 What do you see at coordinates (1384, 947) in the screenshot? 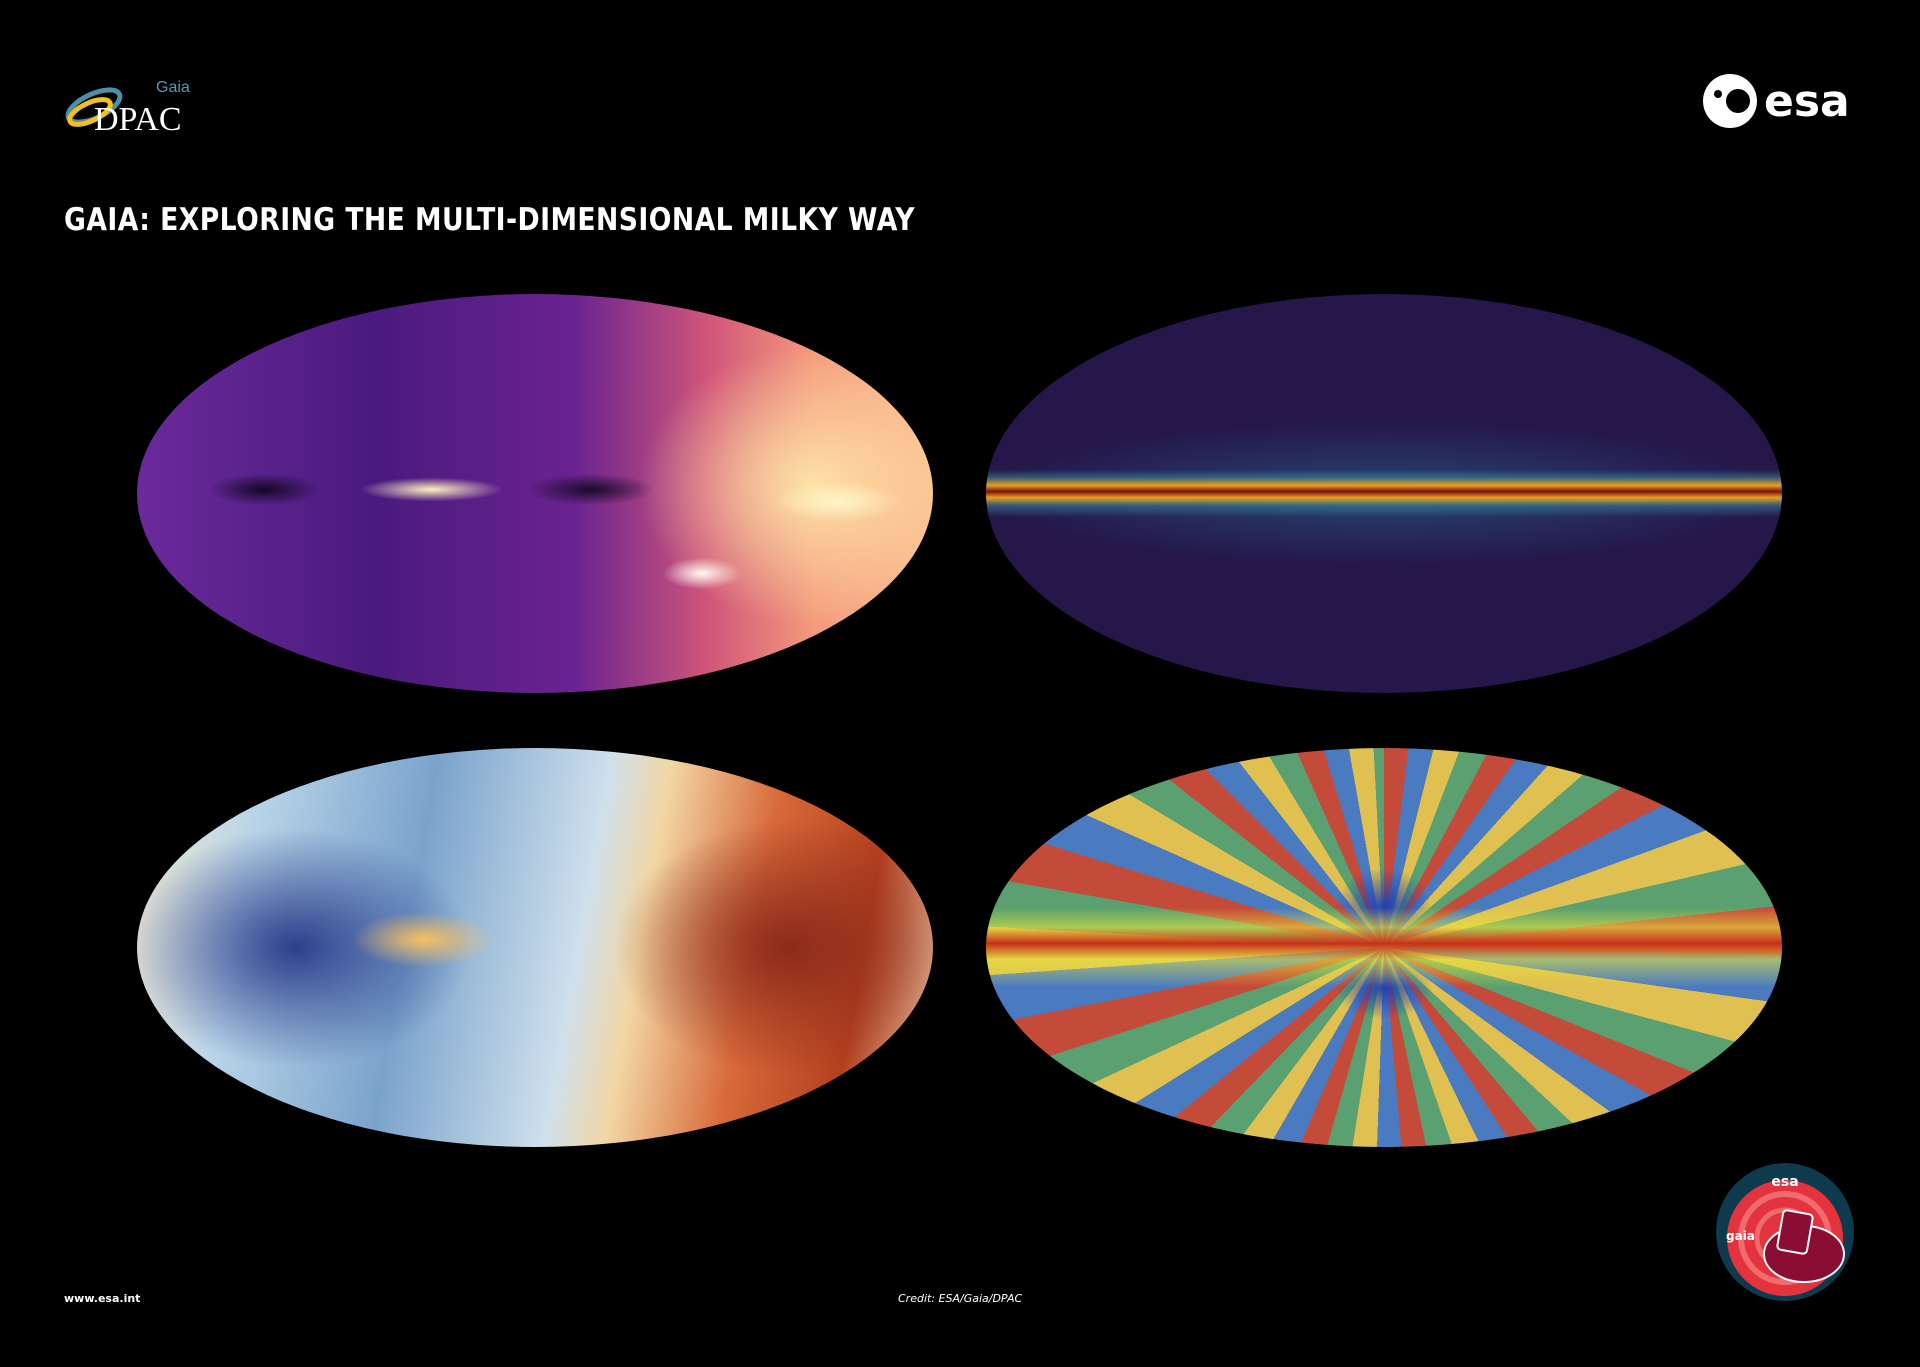
I see `sky-map-bottom-right` at bounding box center [1384, 947].